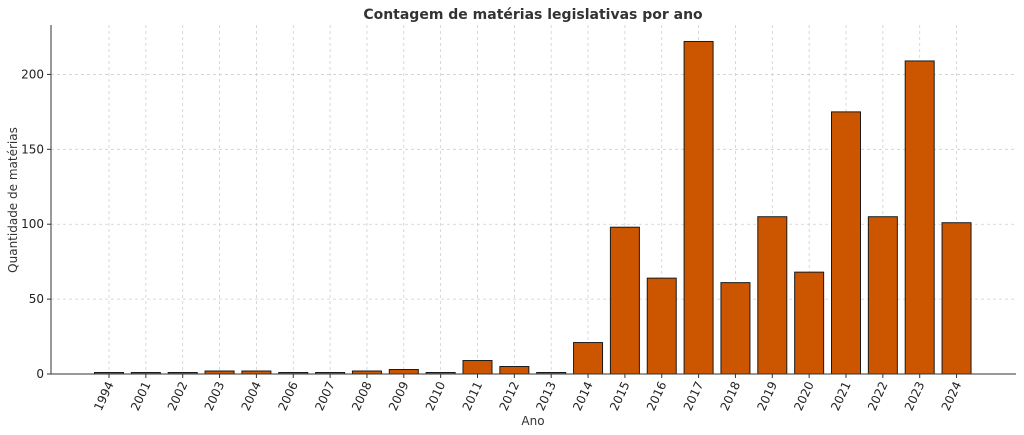 The width and height of the screenshot is (1024, 435). Describe the element at coordinates (919, 217) in the screenshot. I see `bar-2023` at that location.